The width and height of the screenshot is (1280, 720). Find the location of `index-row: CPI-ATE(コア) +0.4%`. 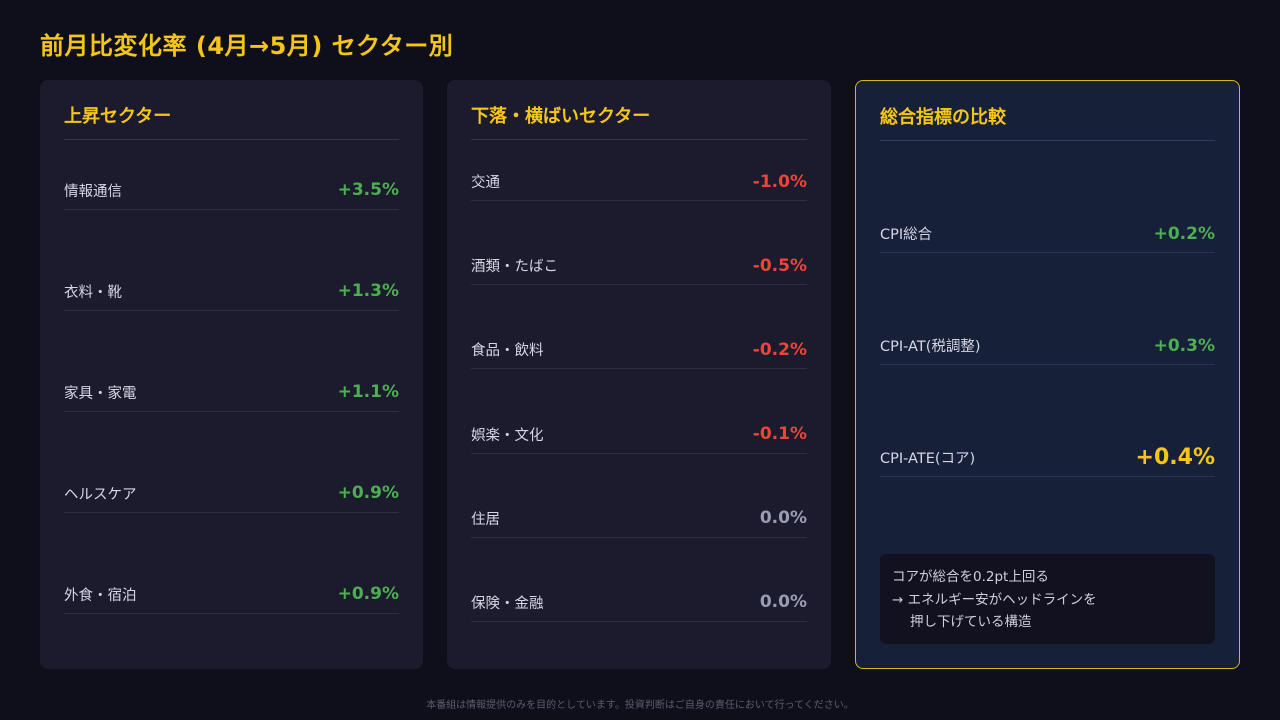

index-row: CPI-ATE(コア) +0.4% is located at coordinates (1047, 458).